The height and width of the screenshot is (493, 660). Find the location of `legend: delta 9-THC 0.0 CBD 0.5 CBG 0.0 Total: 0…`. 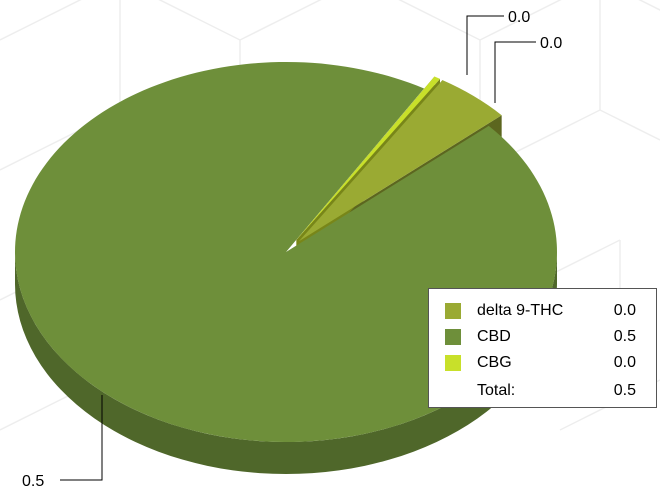

legend: delta 9-THC 0.0 CBD 0.5 CBG 0.0 Total: 0… is located at coordinates (542, 348).